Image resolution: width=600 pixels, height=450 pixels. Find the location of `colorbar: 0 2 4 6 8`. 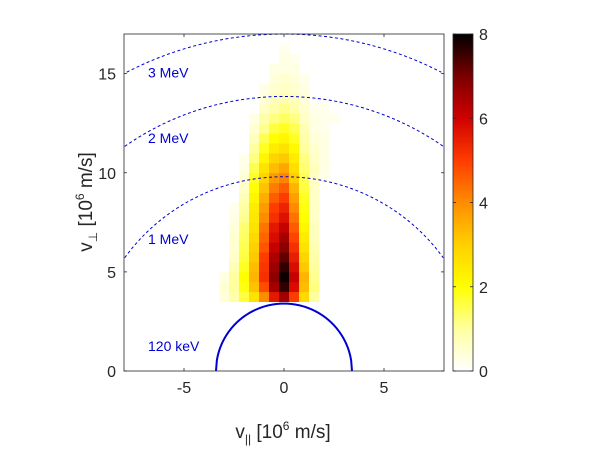

colorbar: 0 2 4 6 8 is located at coordinates (470, 204).